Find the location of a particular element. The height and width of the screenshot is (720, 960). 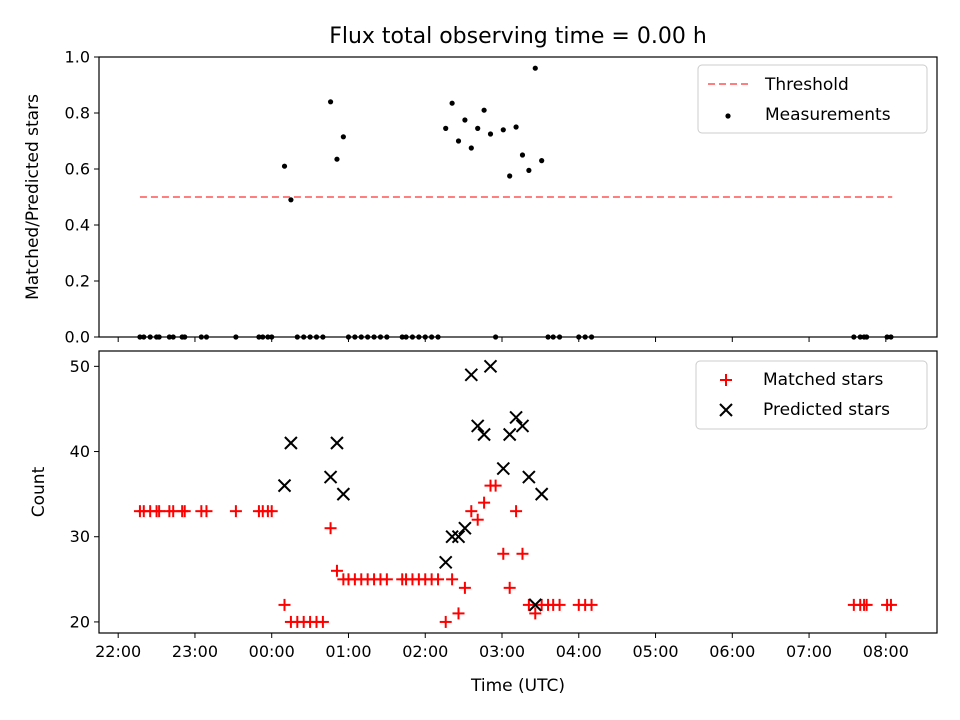

y-tick-label: 0.0 is located at coordinates (77, 337).